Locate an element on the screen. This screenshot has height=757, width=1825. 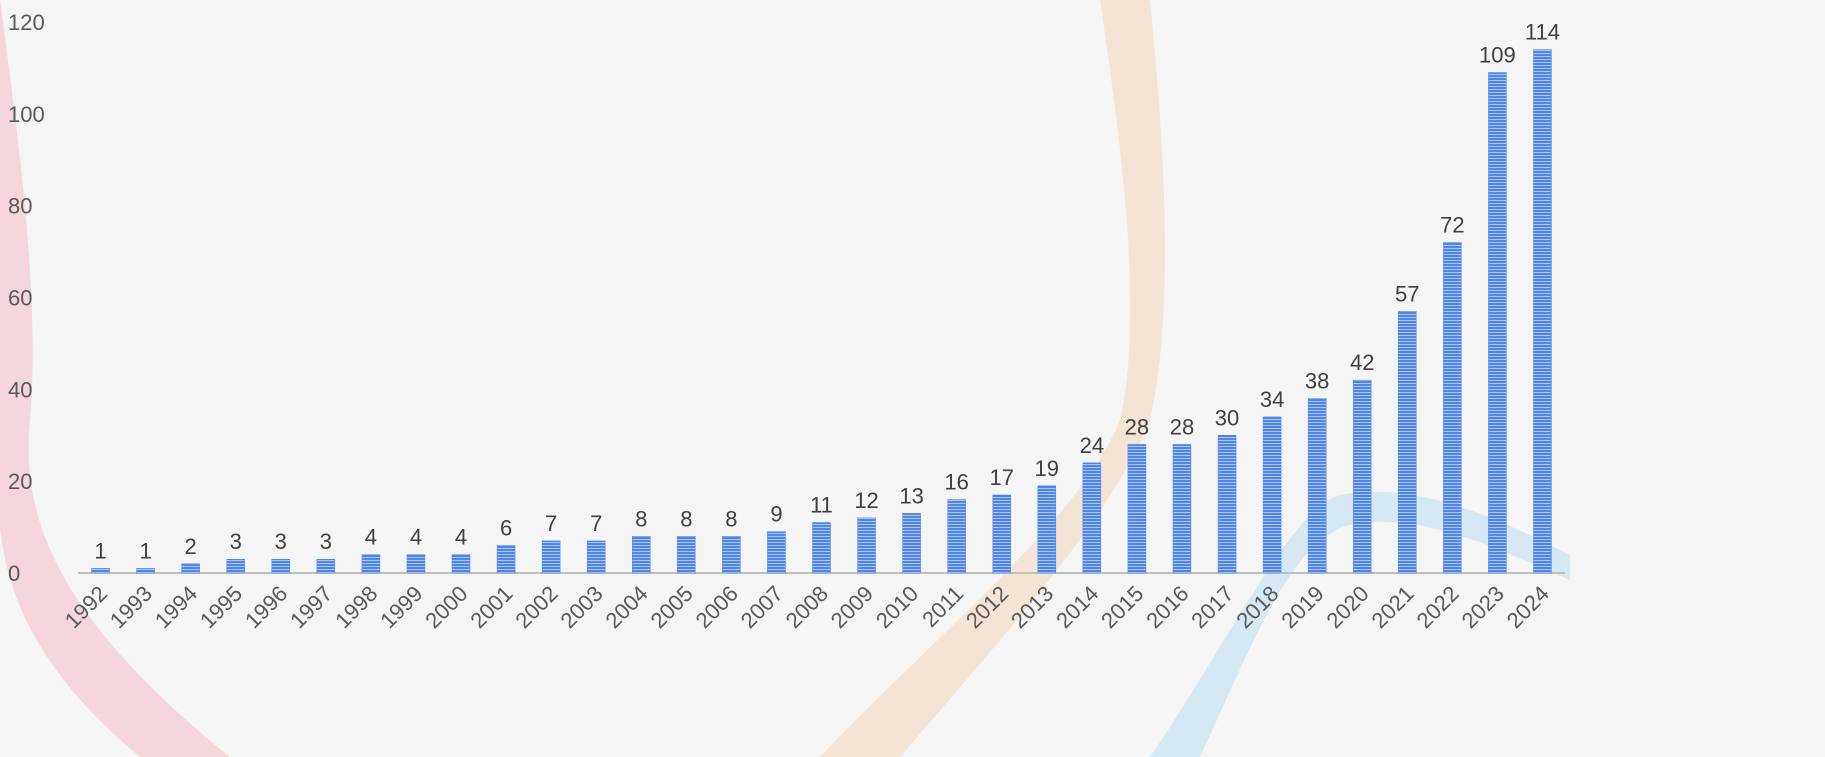
y-tick-label: 80 is located at coordinates (20, 206).